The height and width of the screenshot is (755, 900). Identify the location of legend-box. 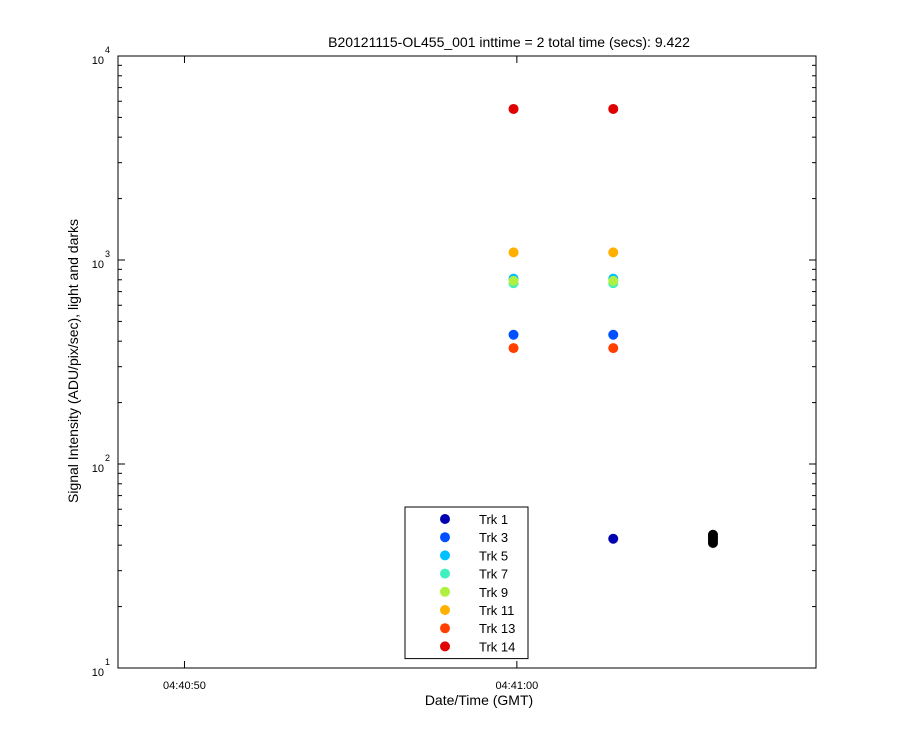
(466, 583).